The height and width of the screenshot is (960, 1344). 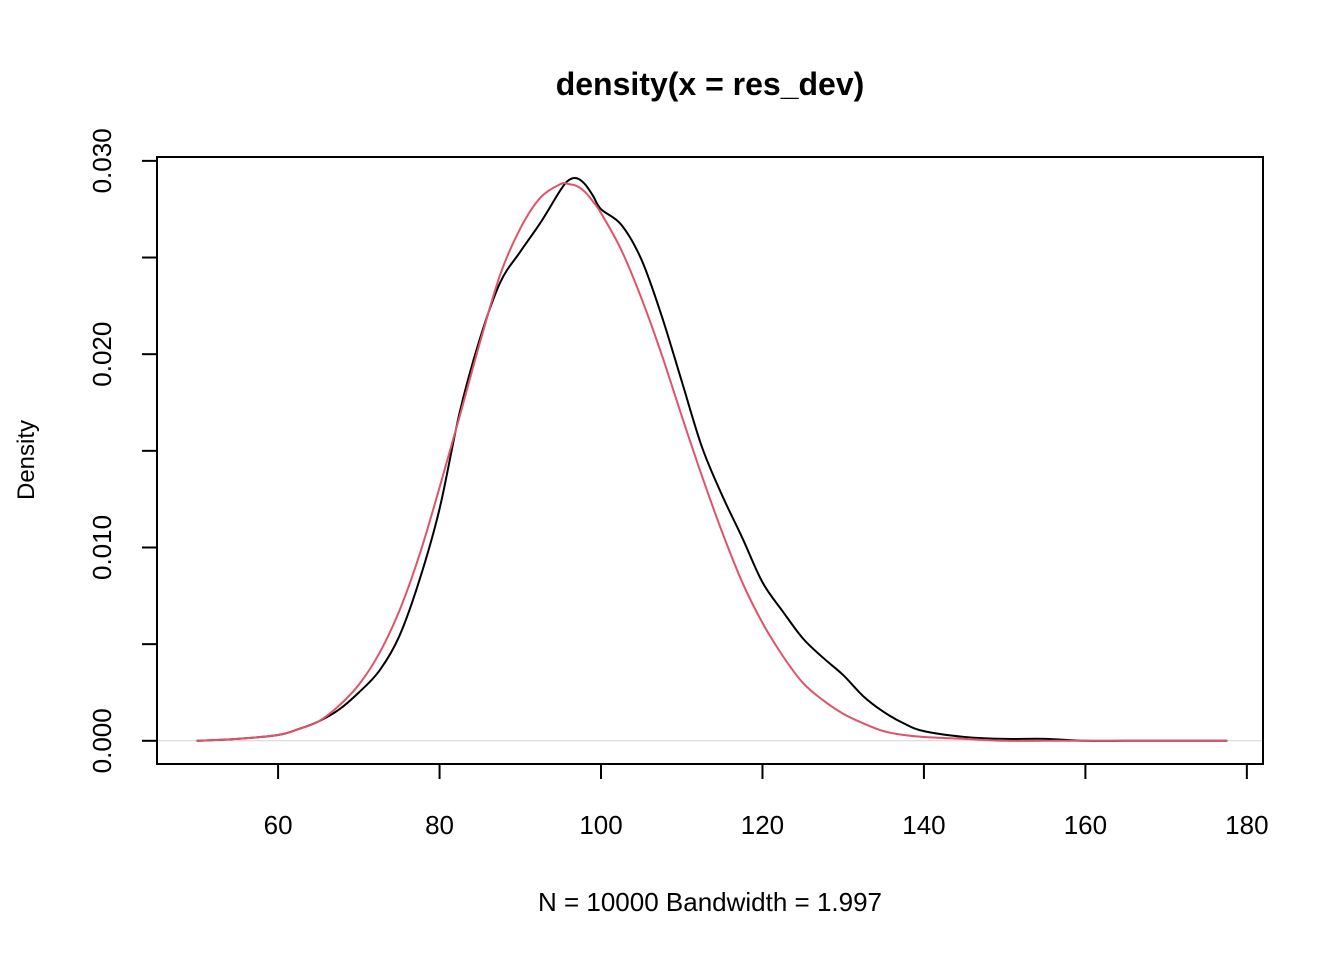 What do you see at coordinates (762, 825) in the screenshot?
I see `x-tick-label: 120` at bounding box center [762, 825].